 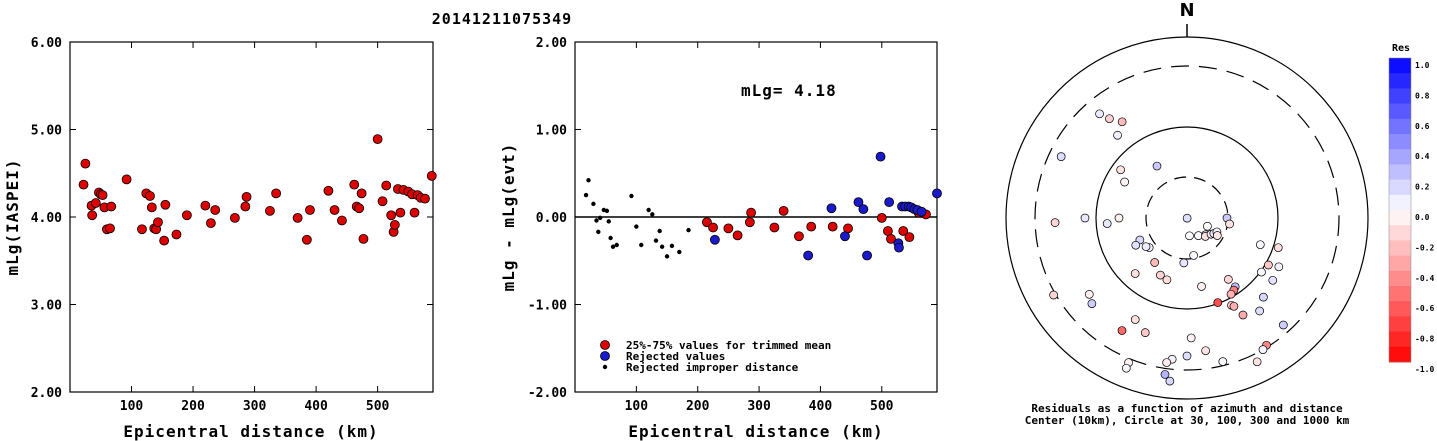 What do you see at coordinates (1422, 126) in the screenshot?
I see `colorbar-tick-label: 0.6` at bounding box center [1422, 126].